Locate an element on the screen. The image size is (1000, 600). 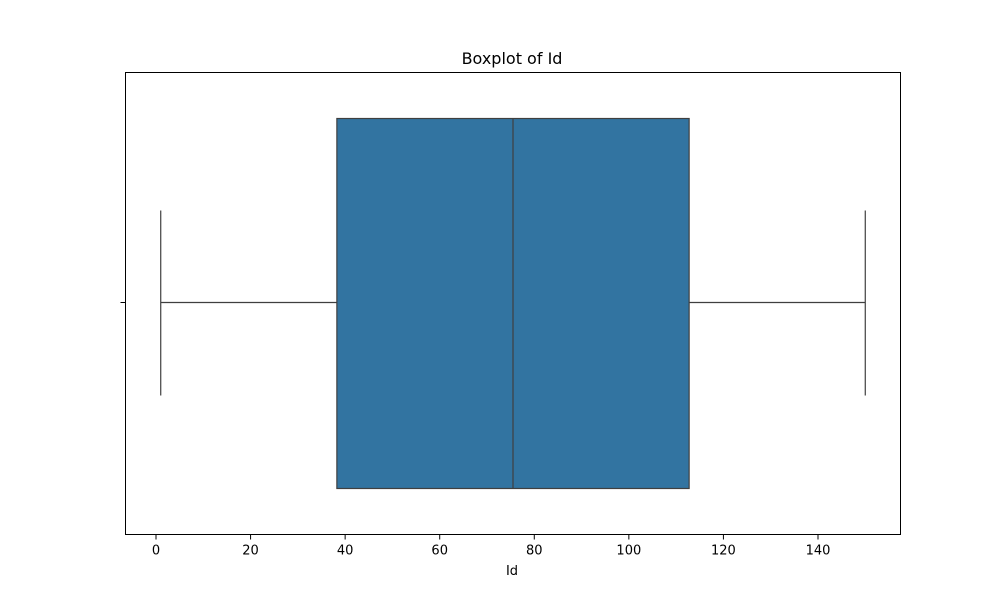
x-tick-label: 100 is located at coordinates (628, 551).